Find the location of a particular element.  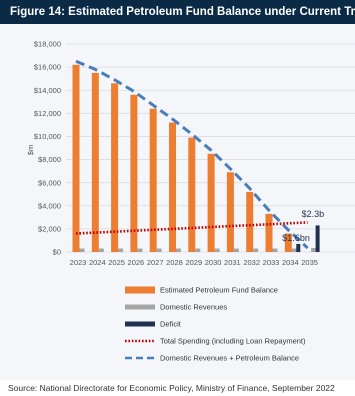

y-tick-label: $6,000 is located at coordinates (49, 182).